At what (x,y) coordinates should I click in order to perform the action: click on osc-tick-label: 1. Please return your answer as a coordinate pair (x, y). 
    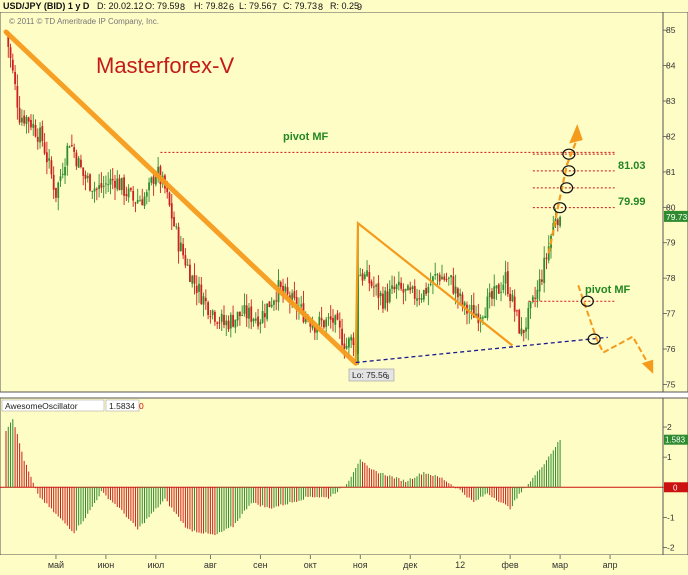
    Looking at the image, I should click on (669, 457).